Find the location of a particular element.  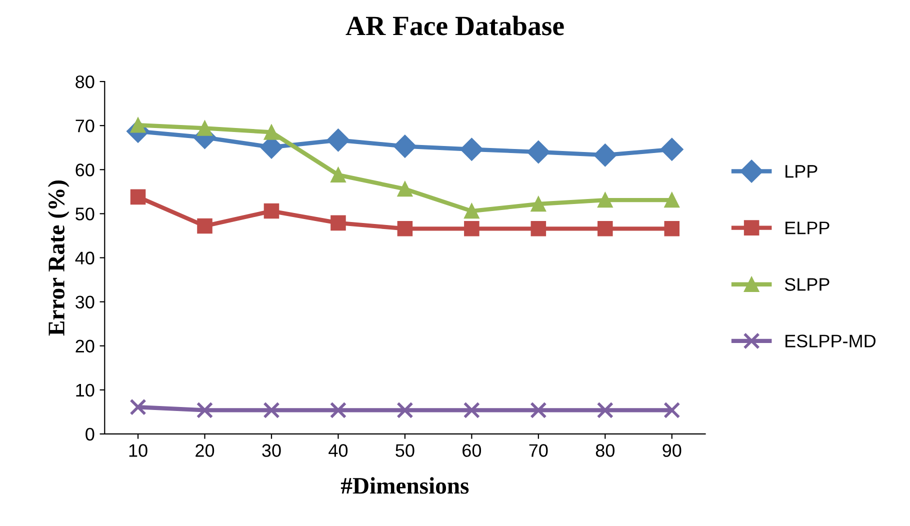

y-tick-label: 70 is located at coordinates (85, 126).